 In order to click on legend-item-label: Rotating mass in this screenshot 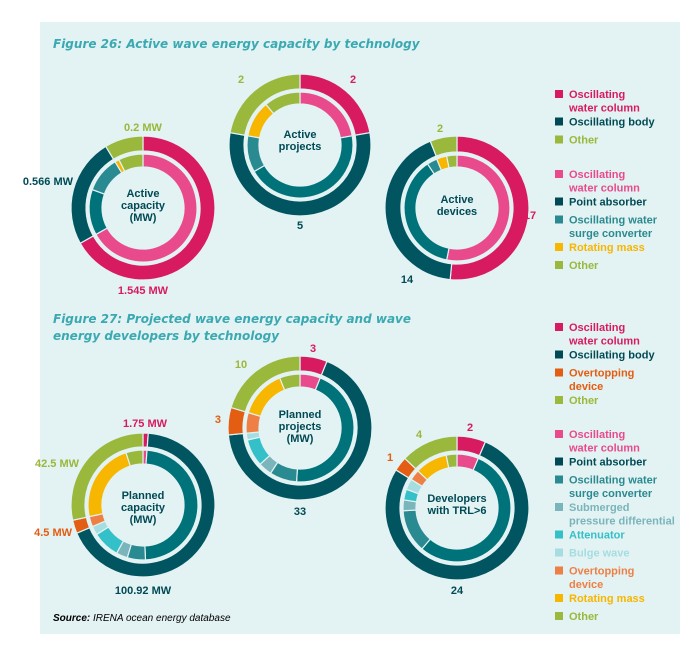, I will do `click(607, 248)`.